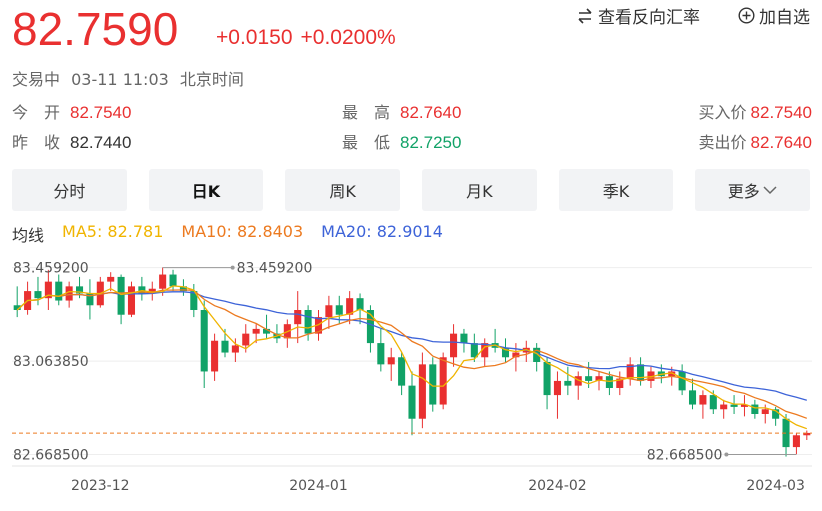 The image size is (822, 511). I want to click on open-cell: 今 开 82.7540, so click(71, 111).